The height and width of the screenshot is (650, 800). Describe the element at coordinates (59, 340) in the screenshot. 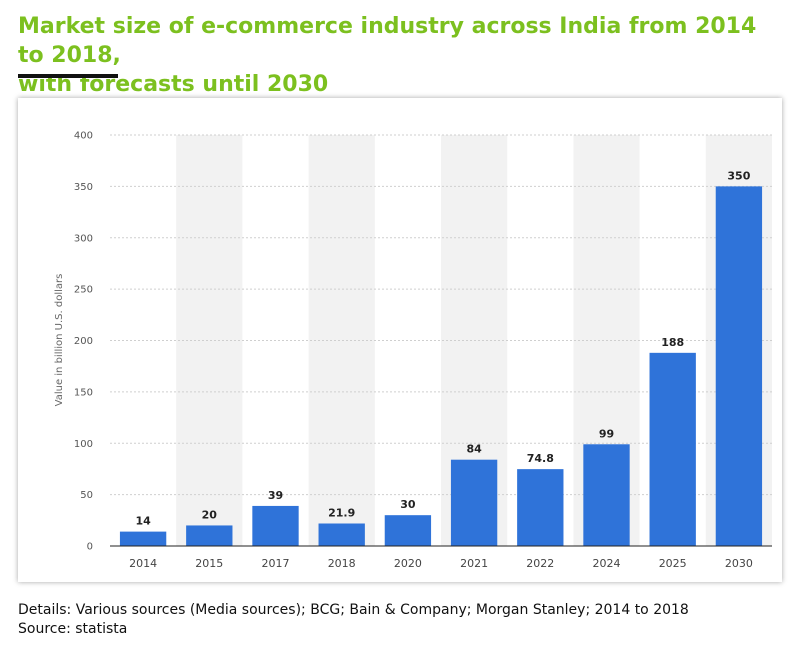

I see `y-axis-label: Value in billion U.S. dollars` at that location.